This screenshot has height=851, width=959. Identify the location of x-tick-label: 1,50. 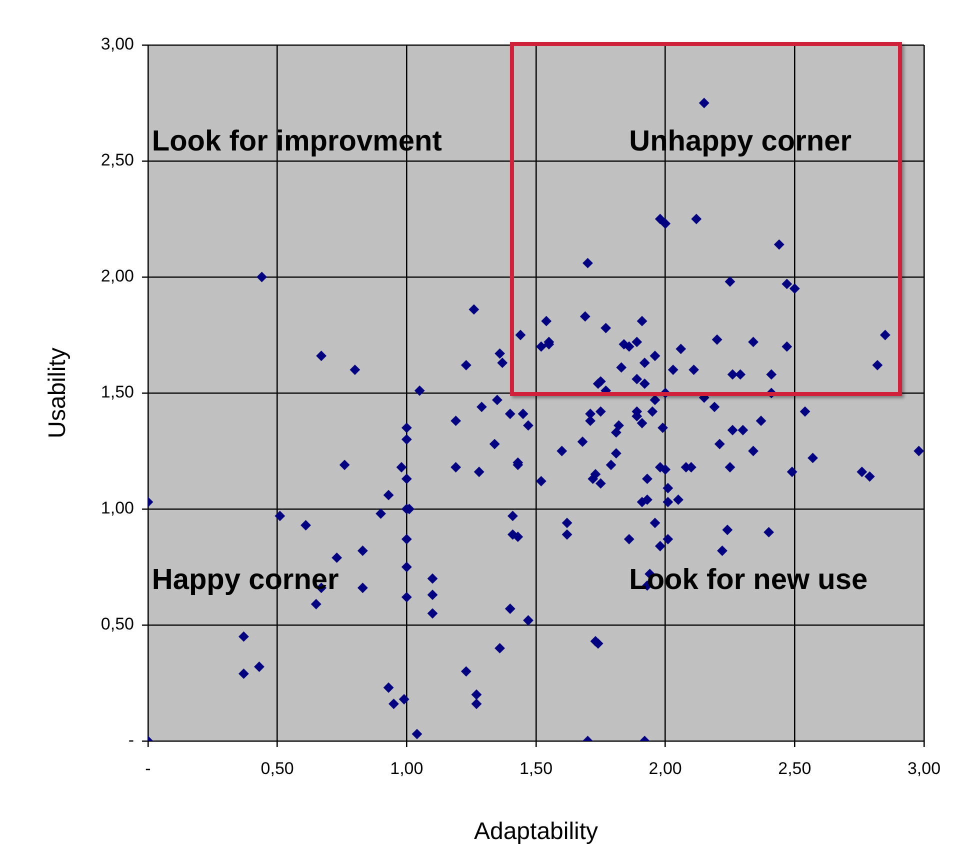
(536, 768).